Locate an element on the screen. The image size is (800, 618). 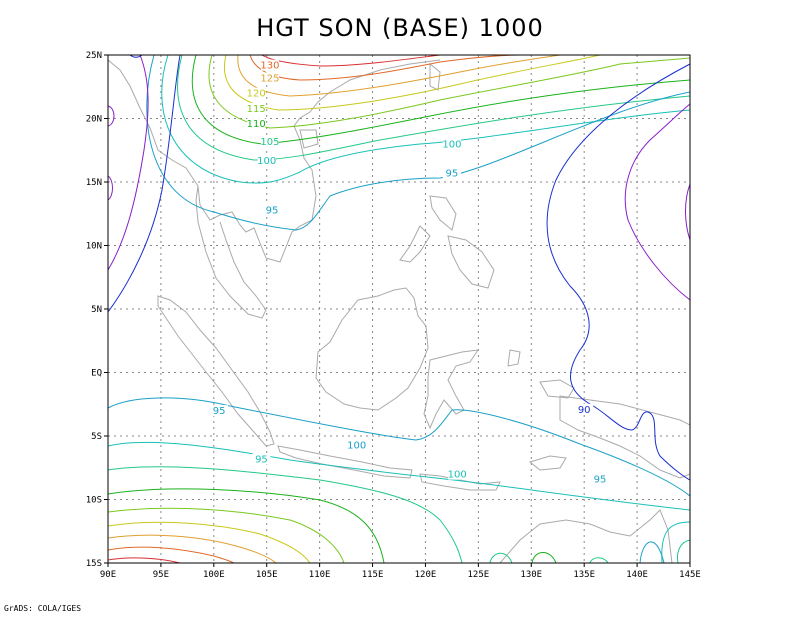
x-tick-label: 140E is located at coordinates (637, 575).